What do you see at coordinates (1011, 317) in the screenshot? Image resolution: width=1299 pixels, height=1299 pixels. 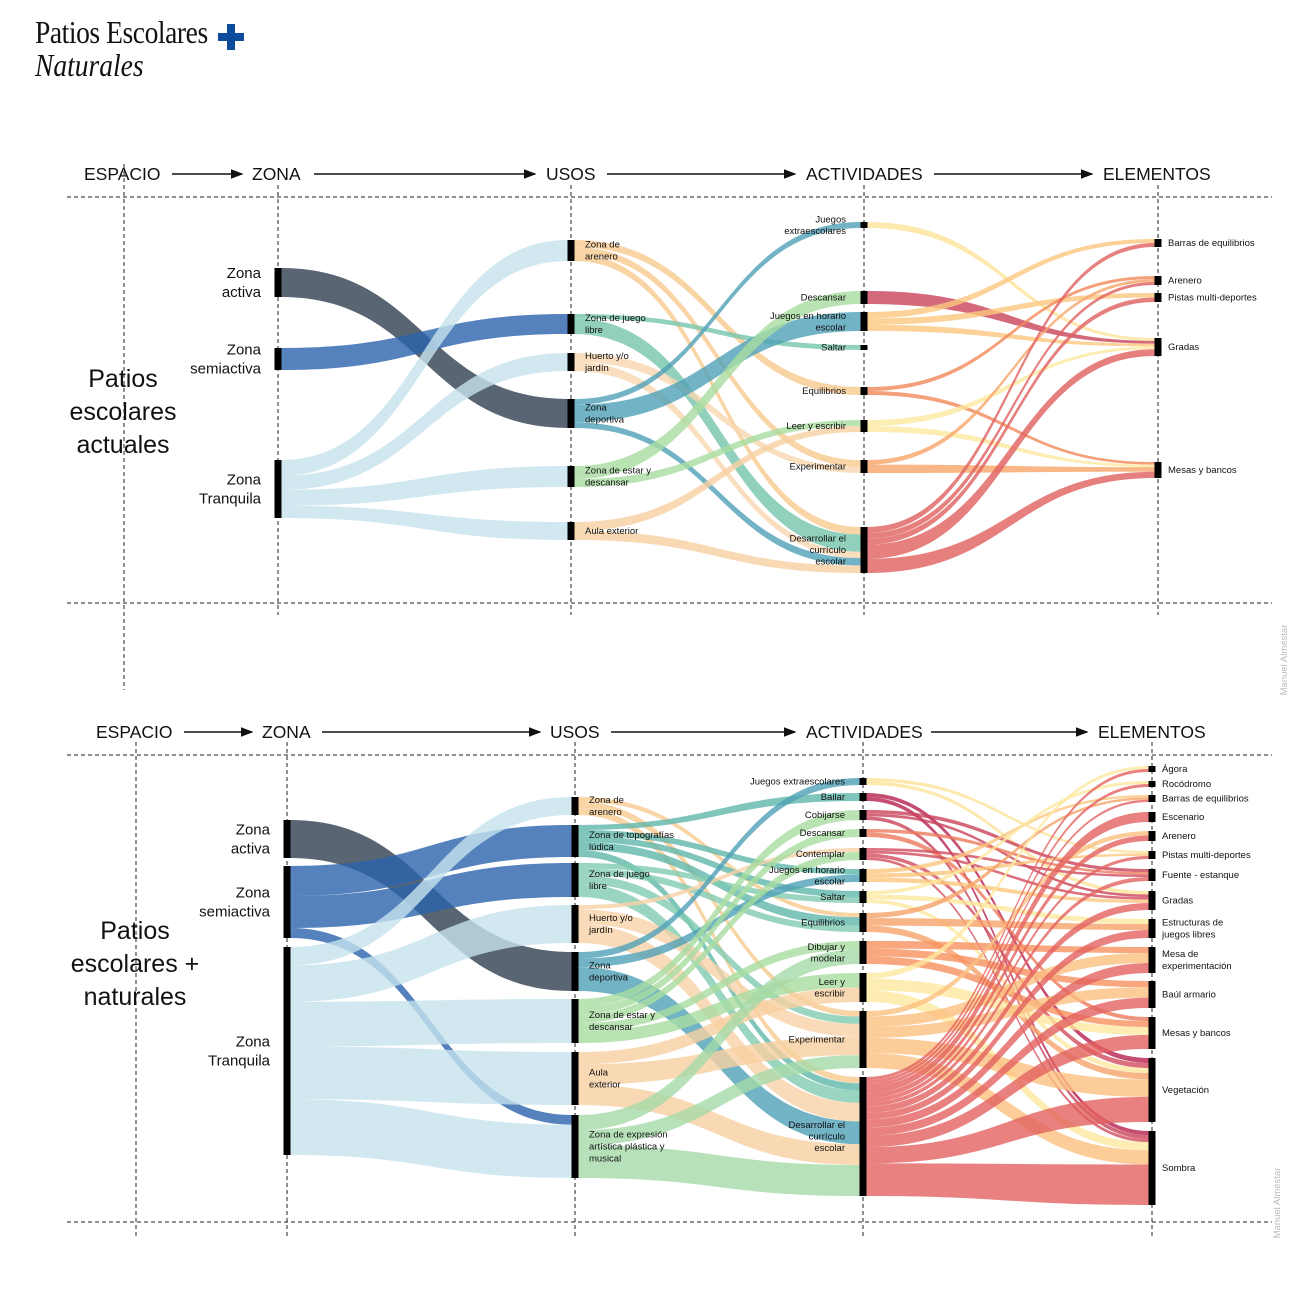 I see `flow-link-a_desc-e_gradas` at bounding box center [1011, 317].